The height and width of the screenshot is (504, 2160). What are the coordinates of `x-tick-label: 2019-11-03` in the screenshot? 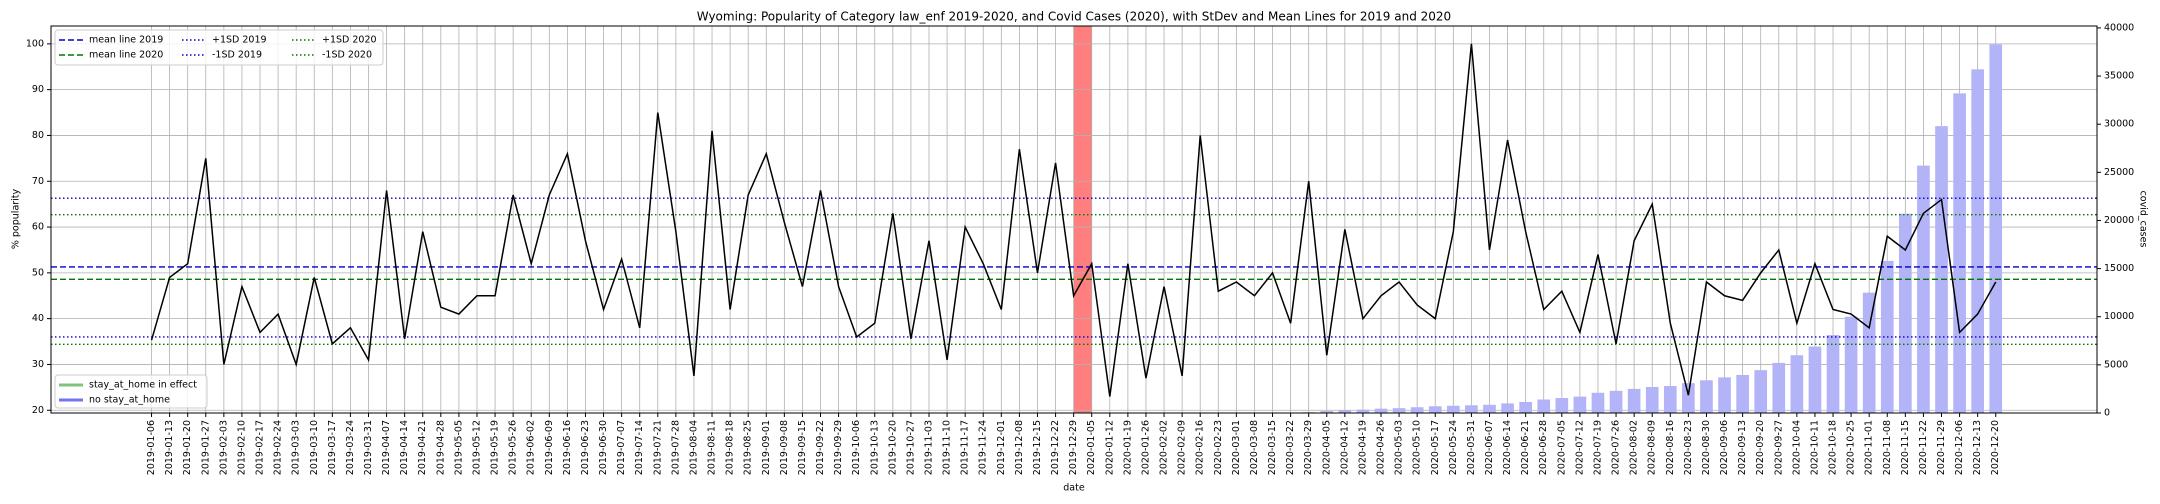 It's located at (928, 447).